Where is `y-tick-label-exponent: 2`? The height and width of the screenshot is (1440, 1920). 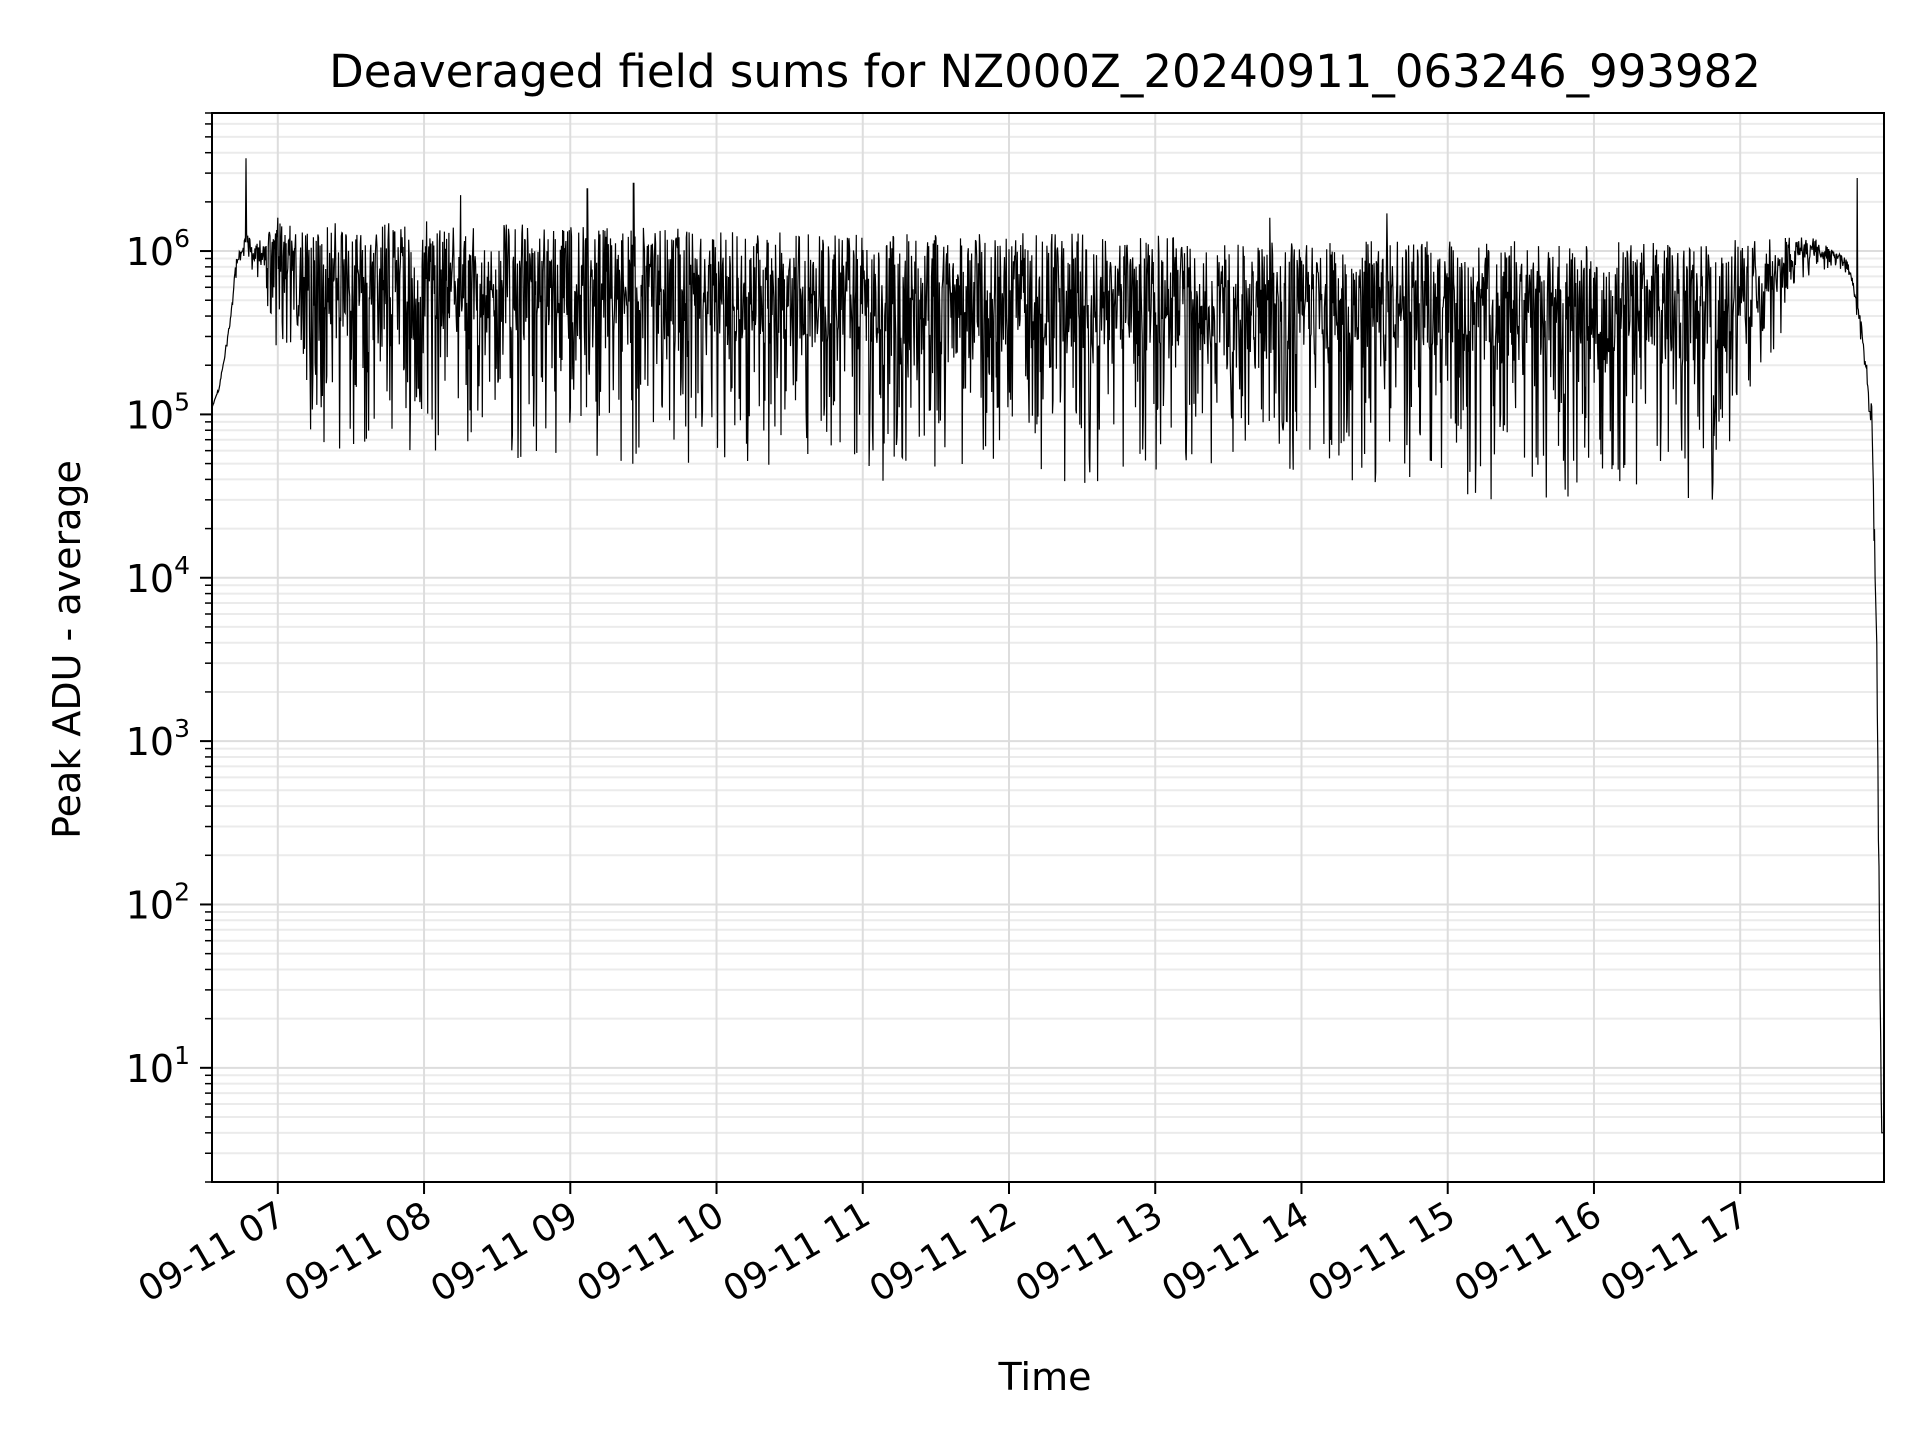 y-tick-label-exponent: 2 is located at coordinates (182, 891).